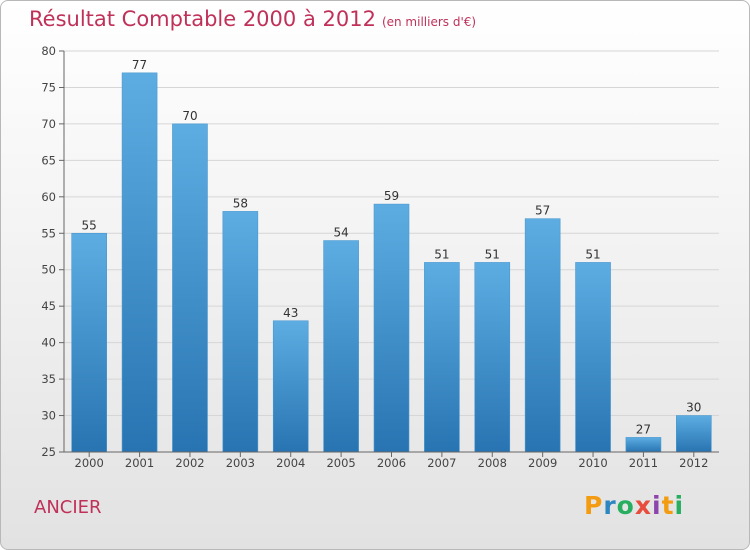 Image resolution: width=750 pixels, height=550 pixels. Describe the element at coordinates (542, 335) in the screenshot. I see `bar-2009` at that location.